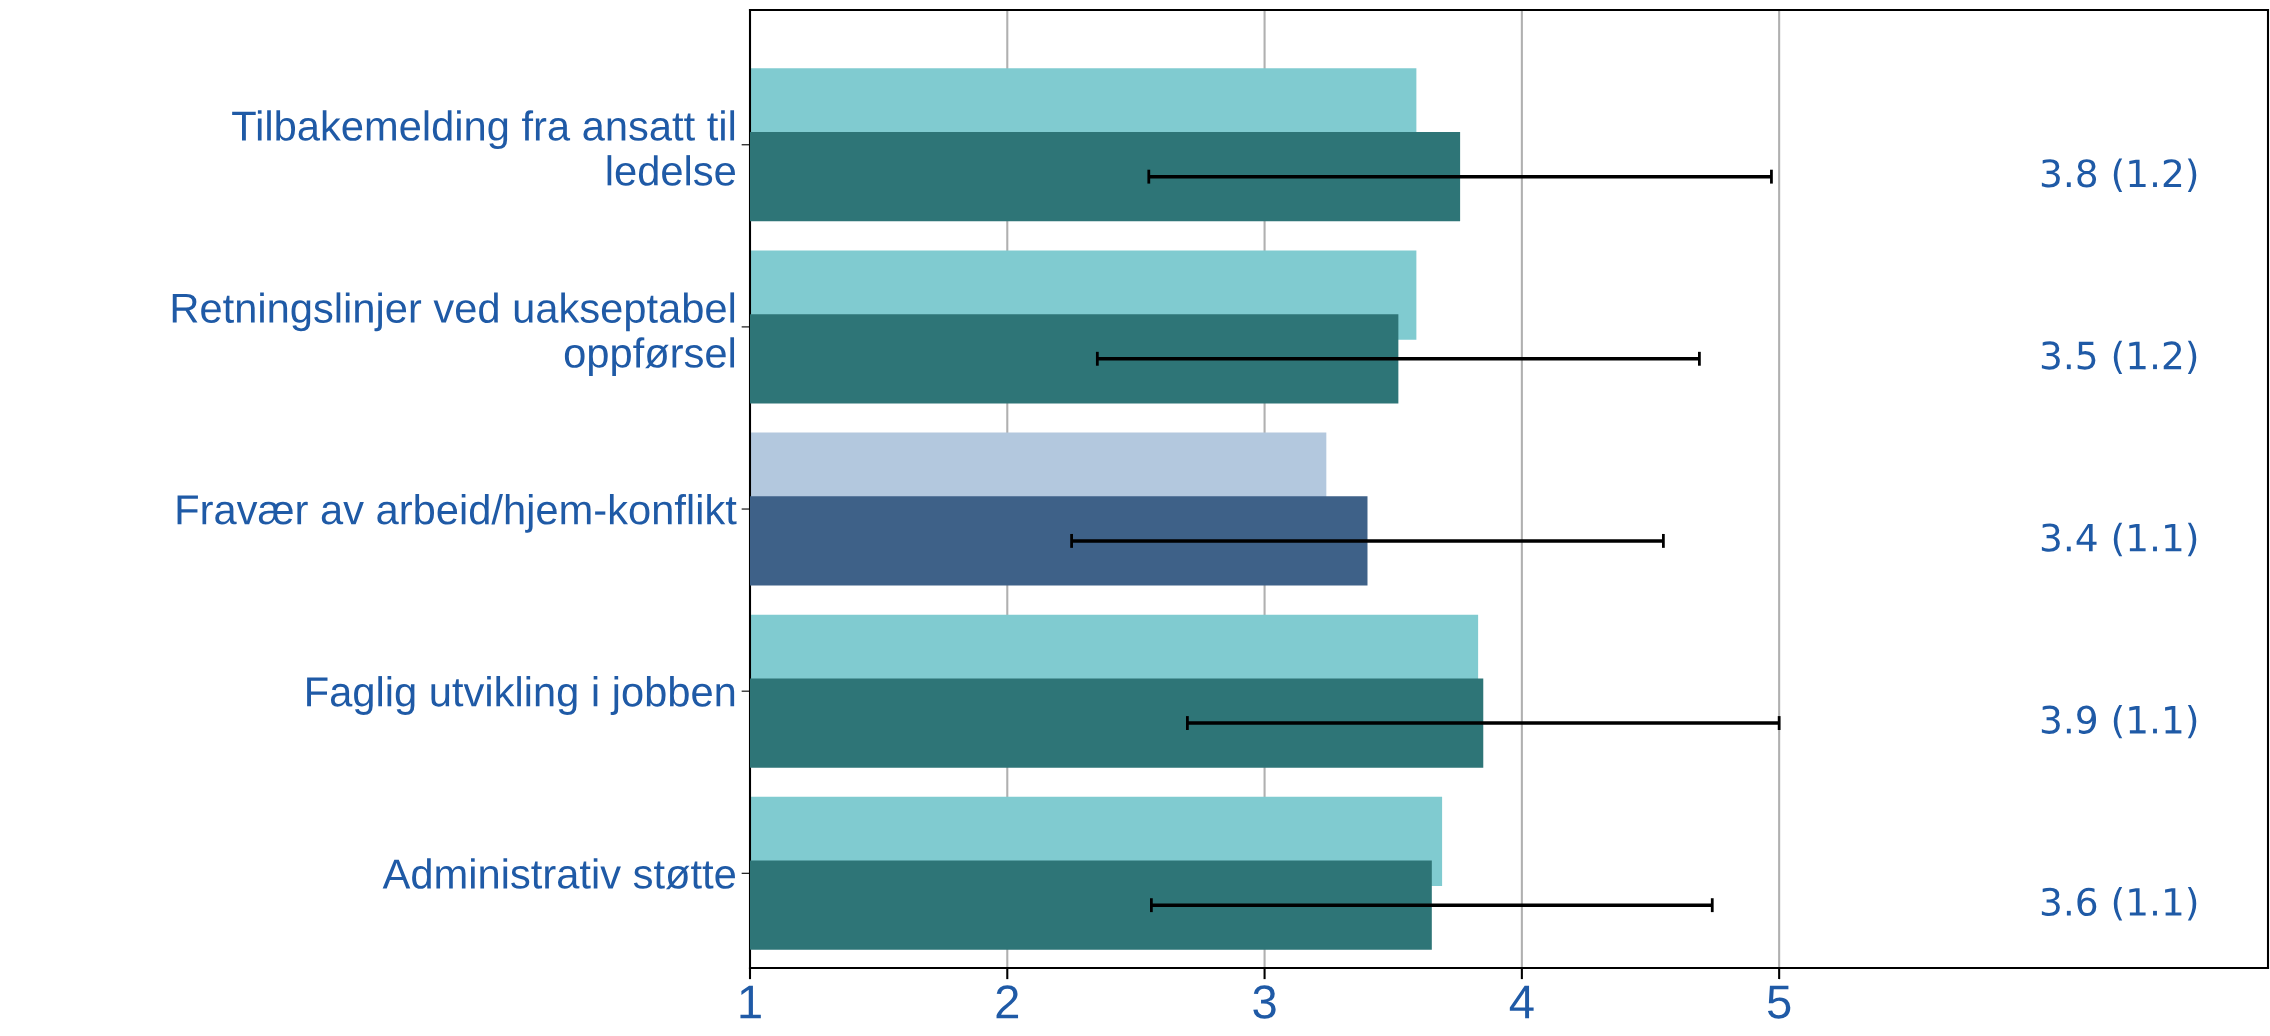  I want to click on x-tick-label: 1, so click(750, 1002).